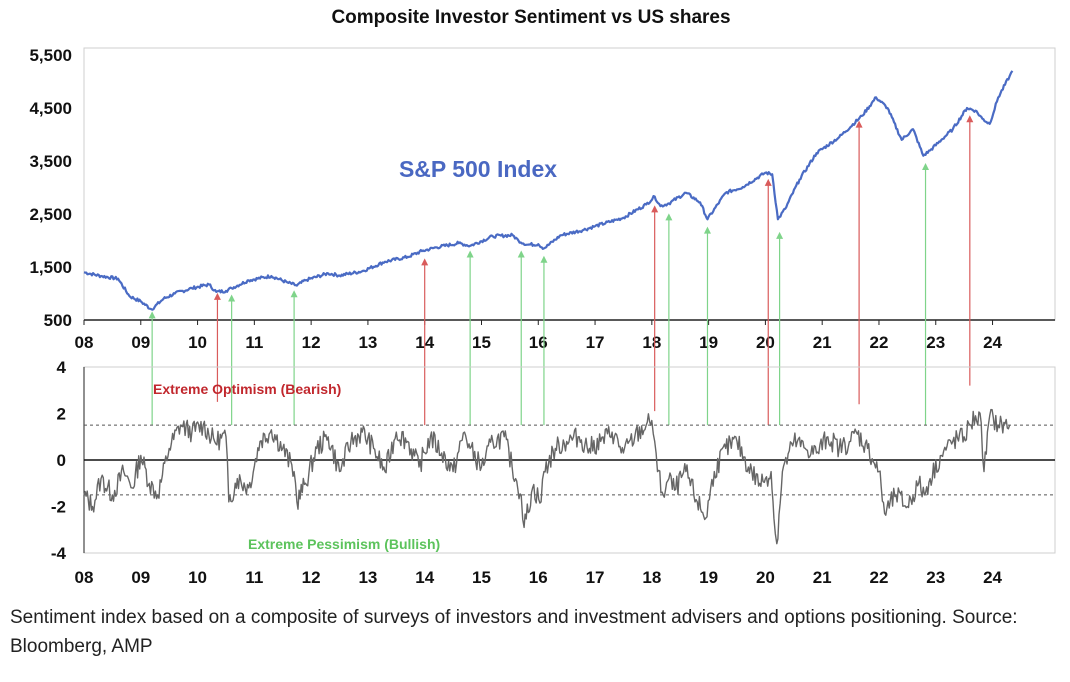  What do you see at coordinates (140, 342) in the screenshot?
I see `price-x-tick-label: 09` at bounding box center [140, 342].